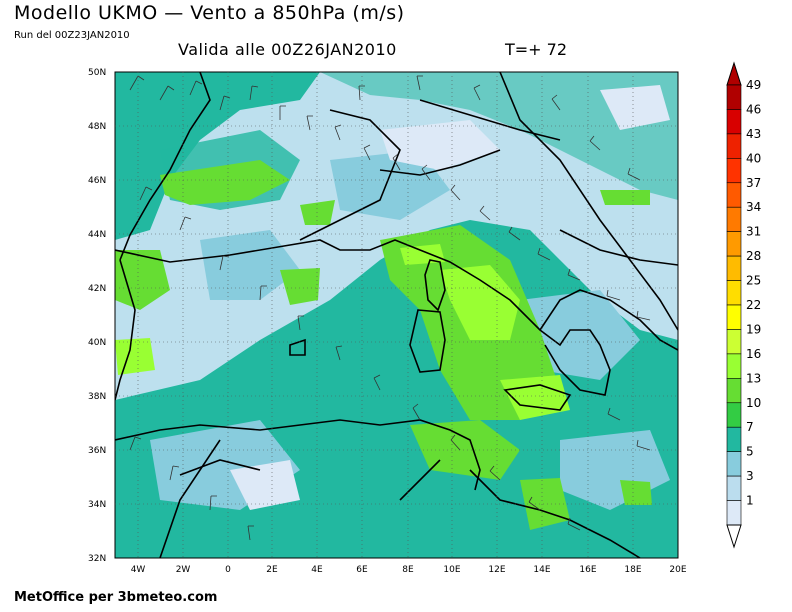 This screenshot has height=612, width=792. What do you see at coordinates (750, 476) in the screenshot?
I see `colorbar-label: 3` at bounding box center [750, 476].